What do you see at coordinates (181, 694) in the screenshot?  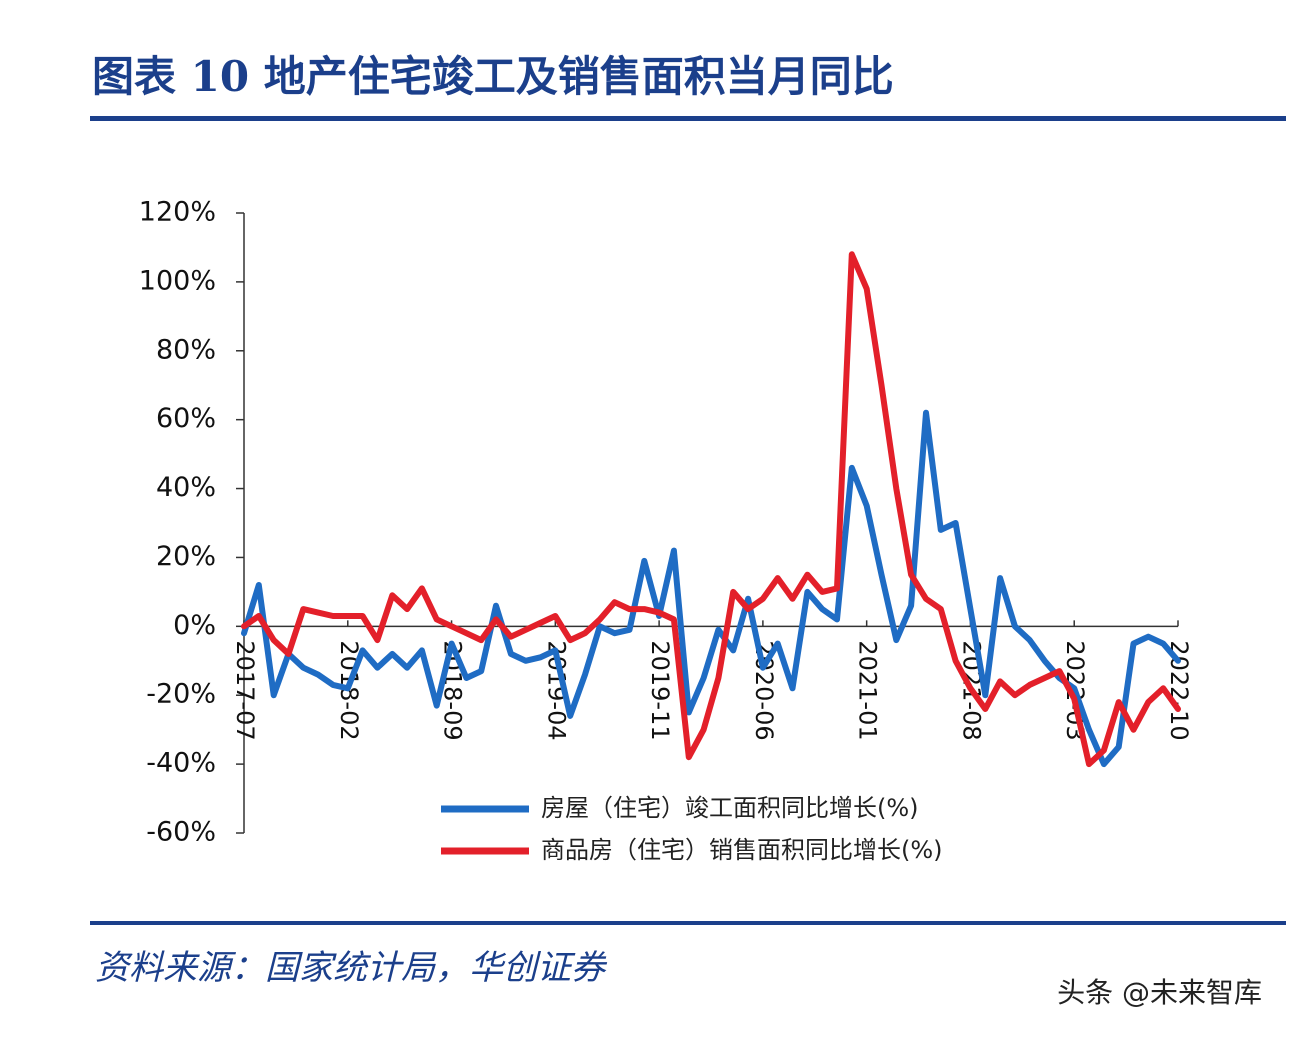 I see `y-tick-label: -20%` at bounding box center [181, 694].